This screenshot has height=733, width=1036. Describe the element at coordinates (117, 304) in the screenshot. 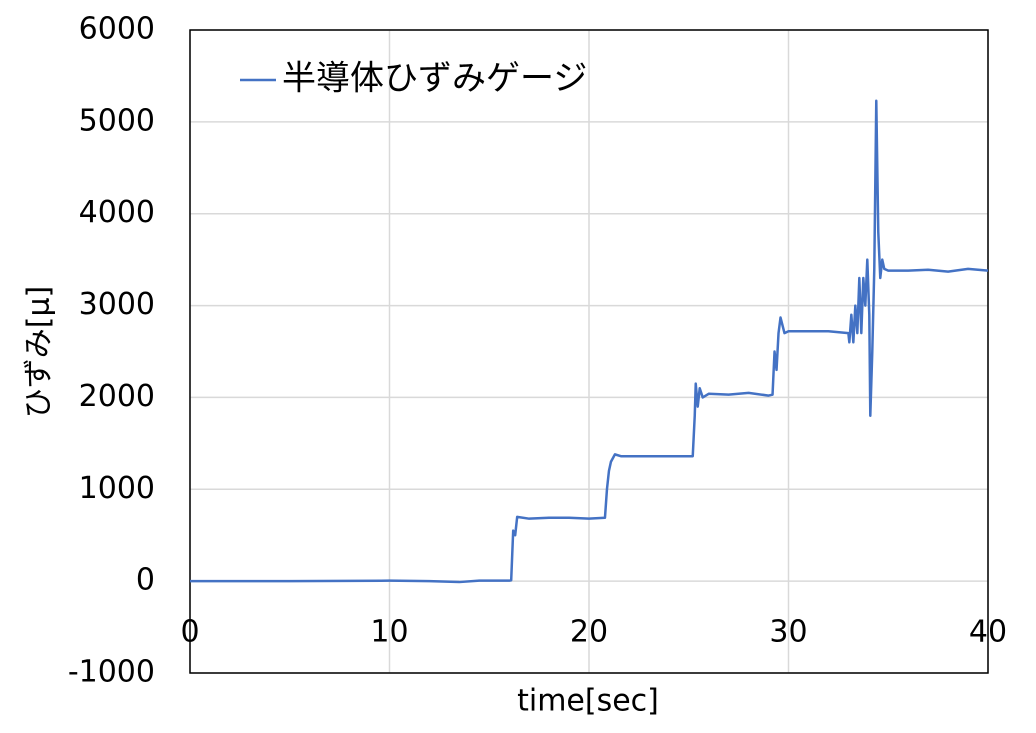

I see `y-tick-label: 3000` at that location.